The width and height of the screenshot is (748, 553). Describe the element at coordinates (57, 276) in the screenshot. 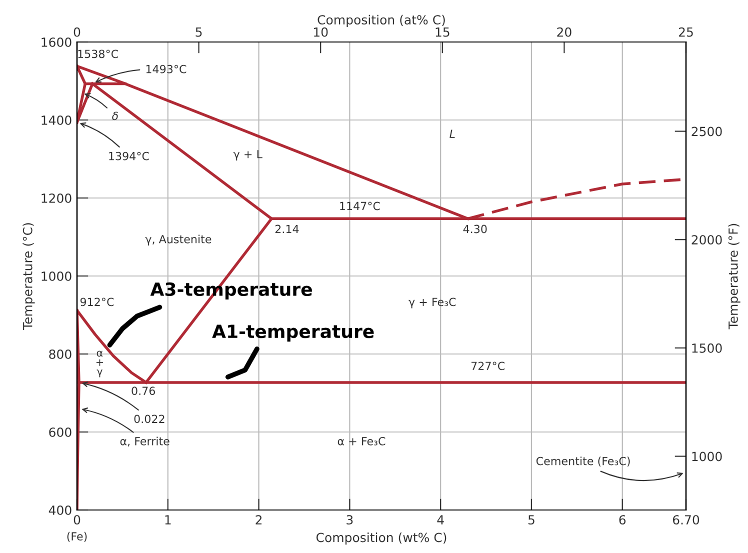

I see `y-tick-label: 1000` at that location.